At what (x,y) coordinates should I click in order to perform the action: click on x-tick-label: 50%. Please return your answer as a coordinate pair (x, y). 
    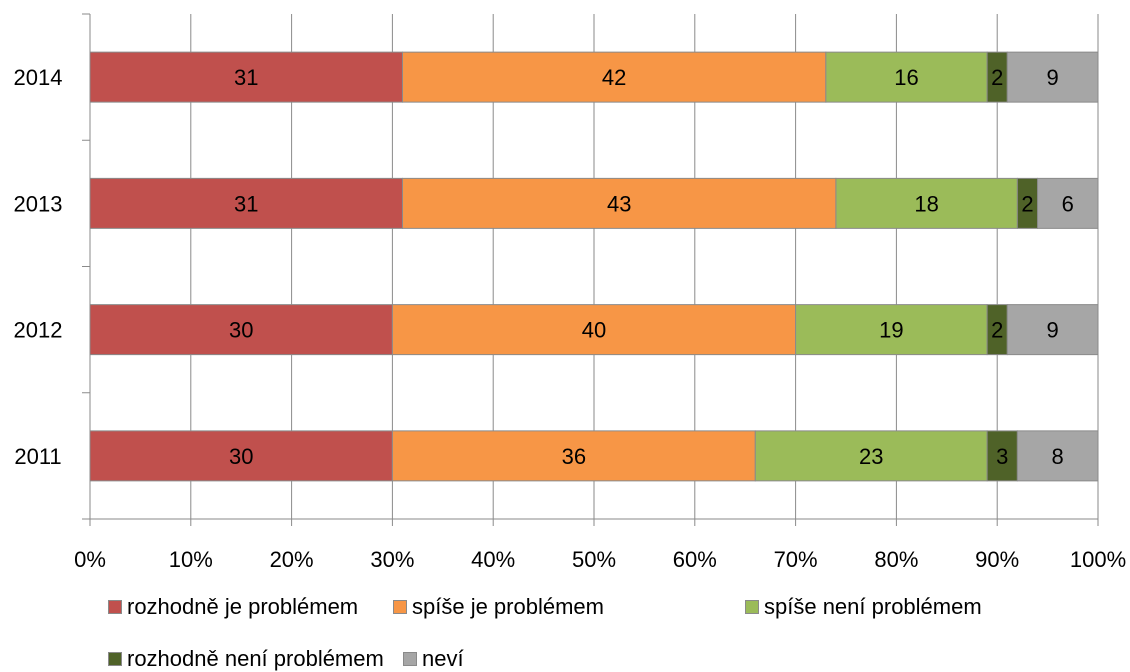
    Looking at the image, I should click on (594, 559).